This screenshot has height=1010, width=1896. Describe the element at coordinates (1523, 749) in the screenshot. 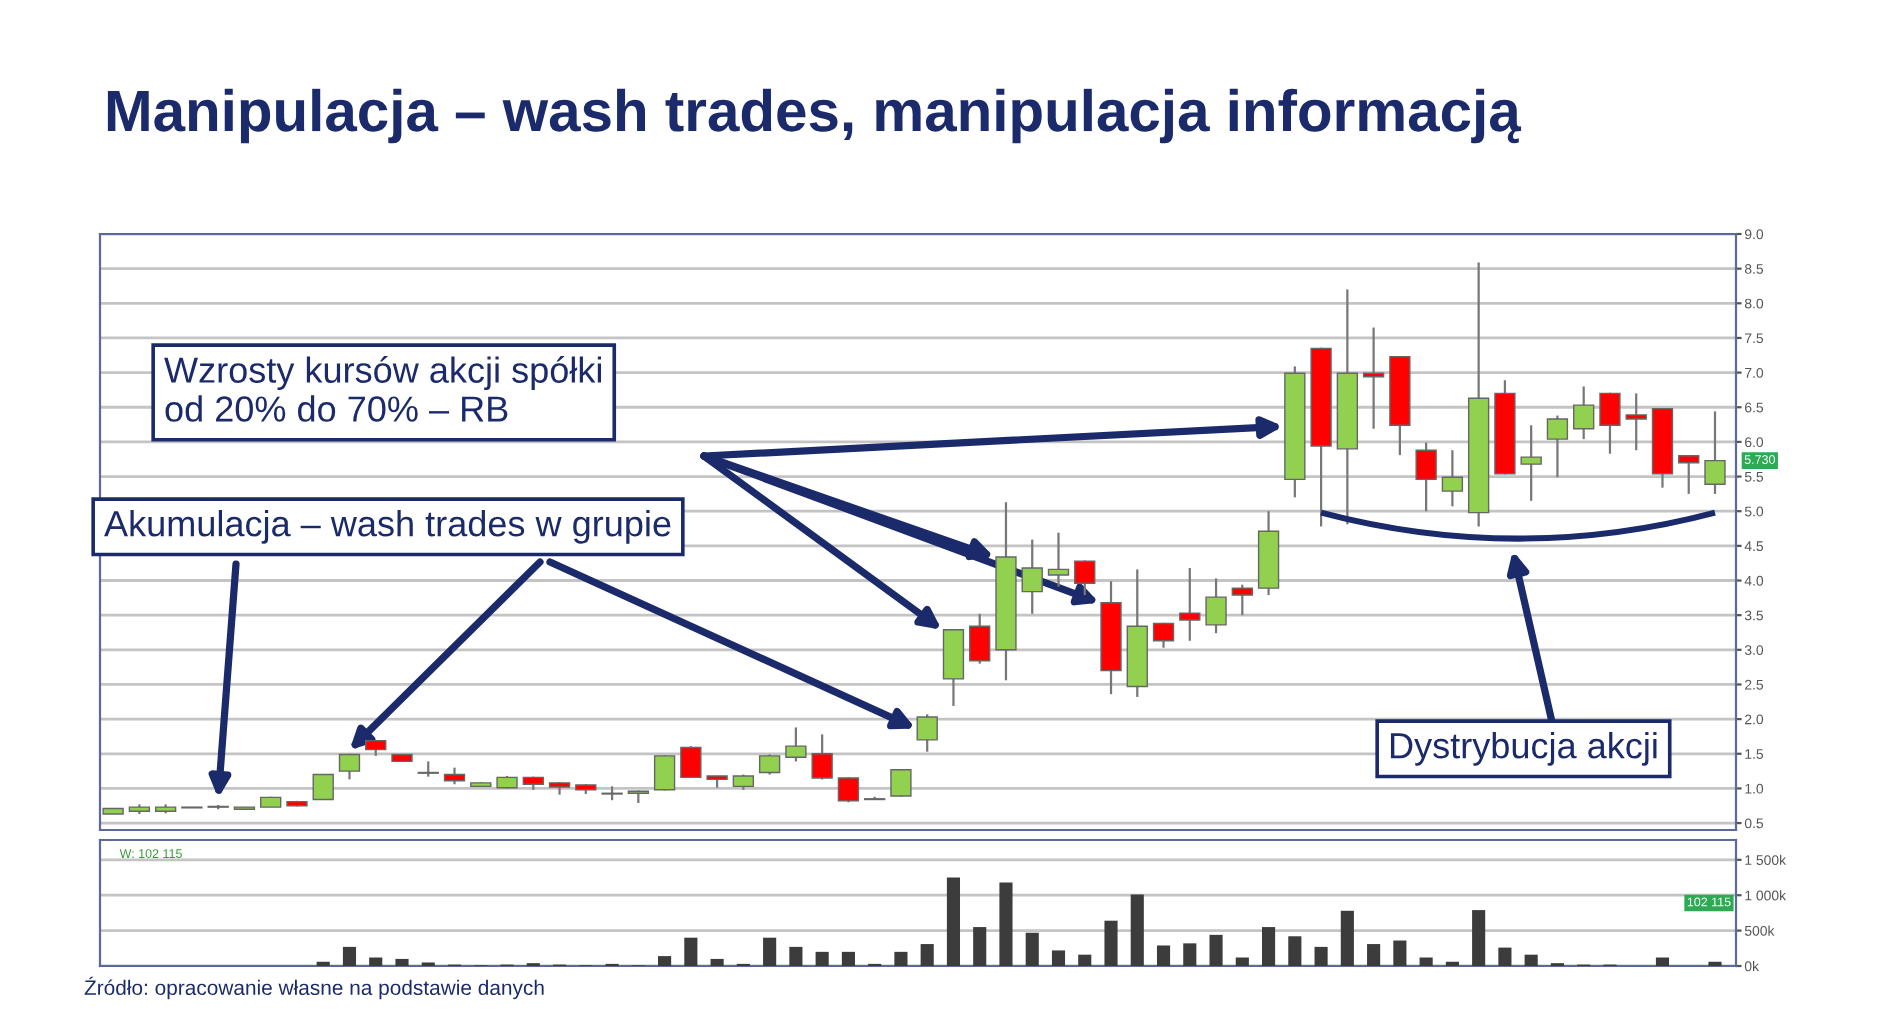

I see `annotation: Dystrybucja akcji` at that location.